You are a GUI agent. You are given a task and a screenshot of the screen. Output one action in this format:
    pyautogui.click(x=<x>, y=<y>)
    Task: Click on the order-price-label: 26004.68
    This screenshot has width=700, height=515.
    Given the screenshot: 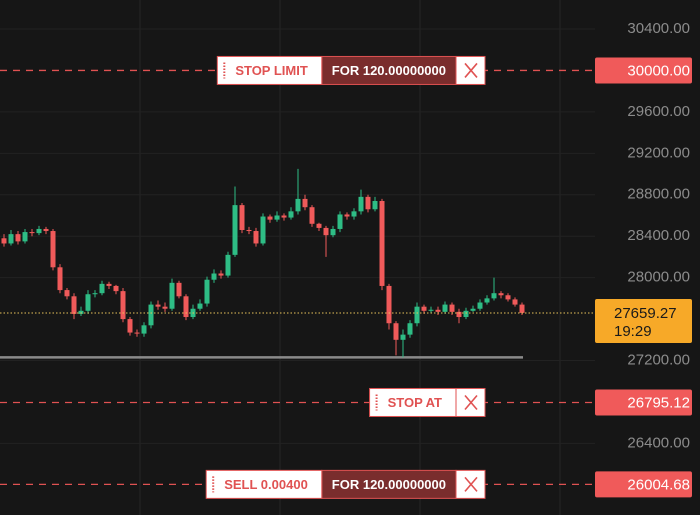 What is the action you would take?
    pyautogui.click(x=658, y=484)
    